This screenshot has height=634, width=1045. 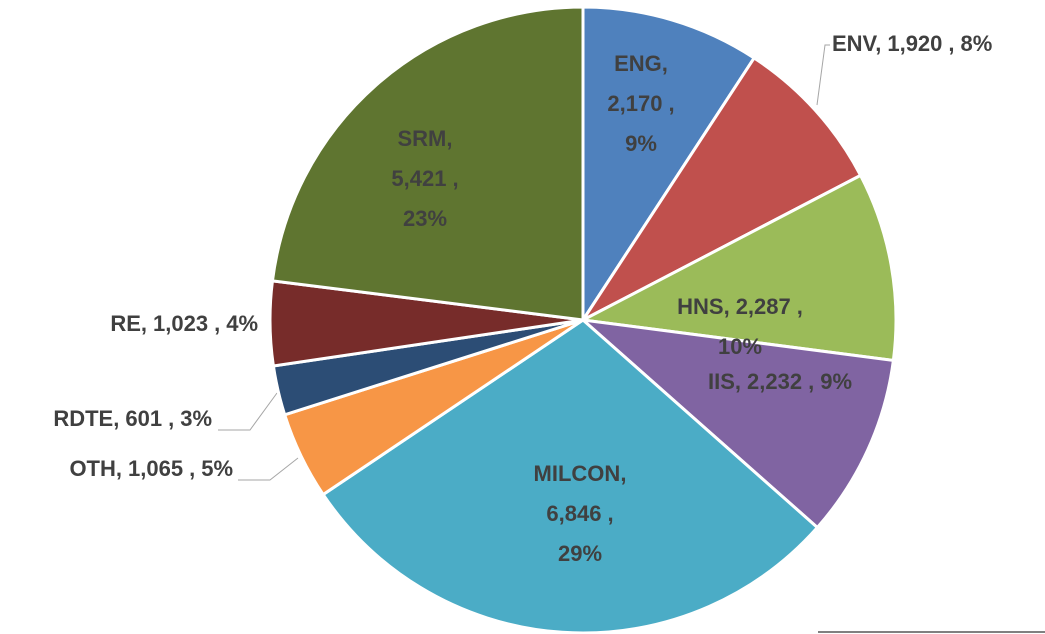 I want to click on data-label: MILCON,, so click(x=580, y=473).